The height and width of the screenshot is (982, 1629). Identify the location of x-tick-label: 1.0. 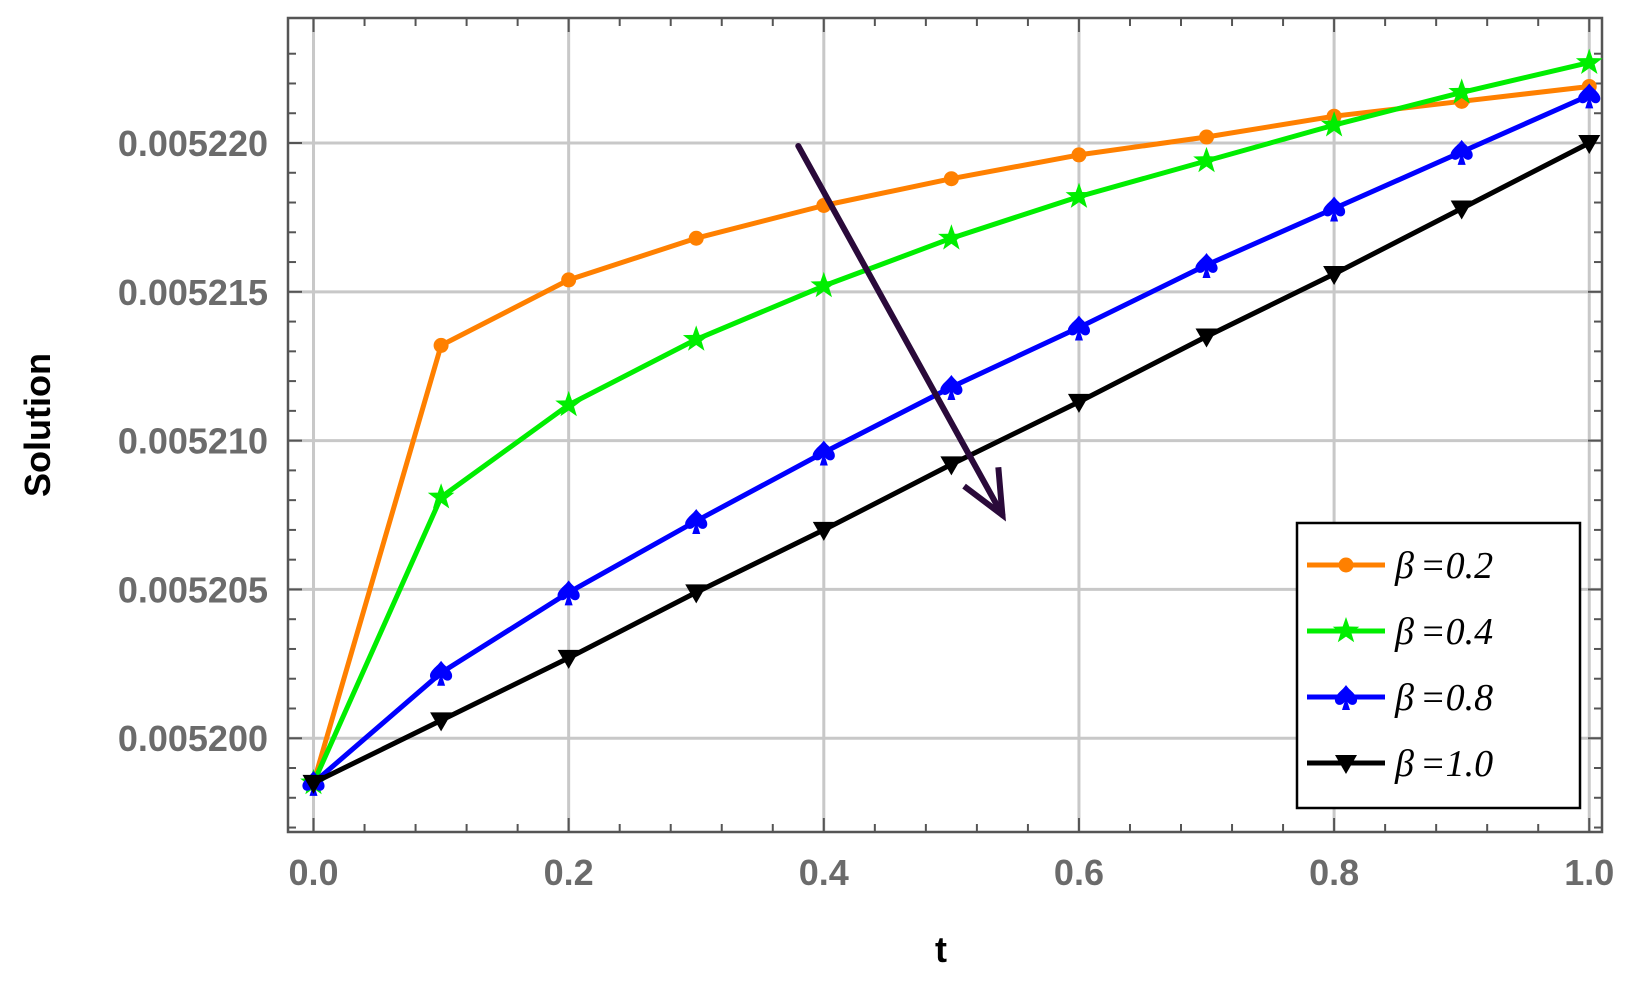
(1589, 872).